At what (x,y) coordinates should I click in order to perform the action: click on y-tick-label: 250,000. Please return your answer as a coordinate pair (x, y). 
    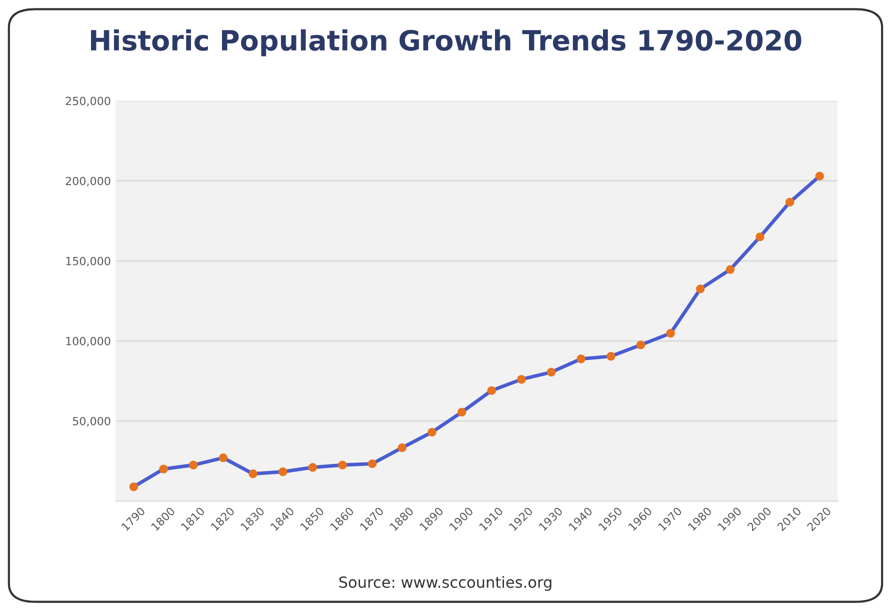
    Looking at the image, I should click on (88, 101).